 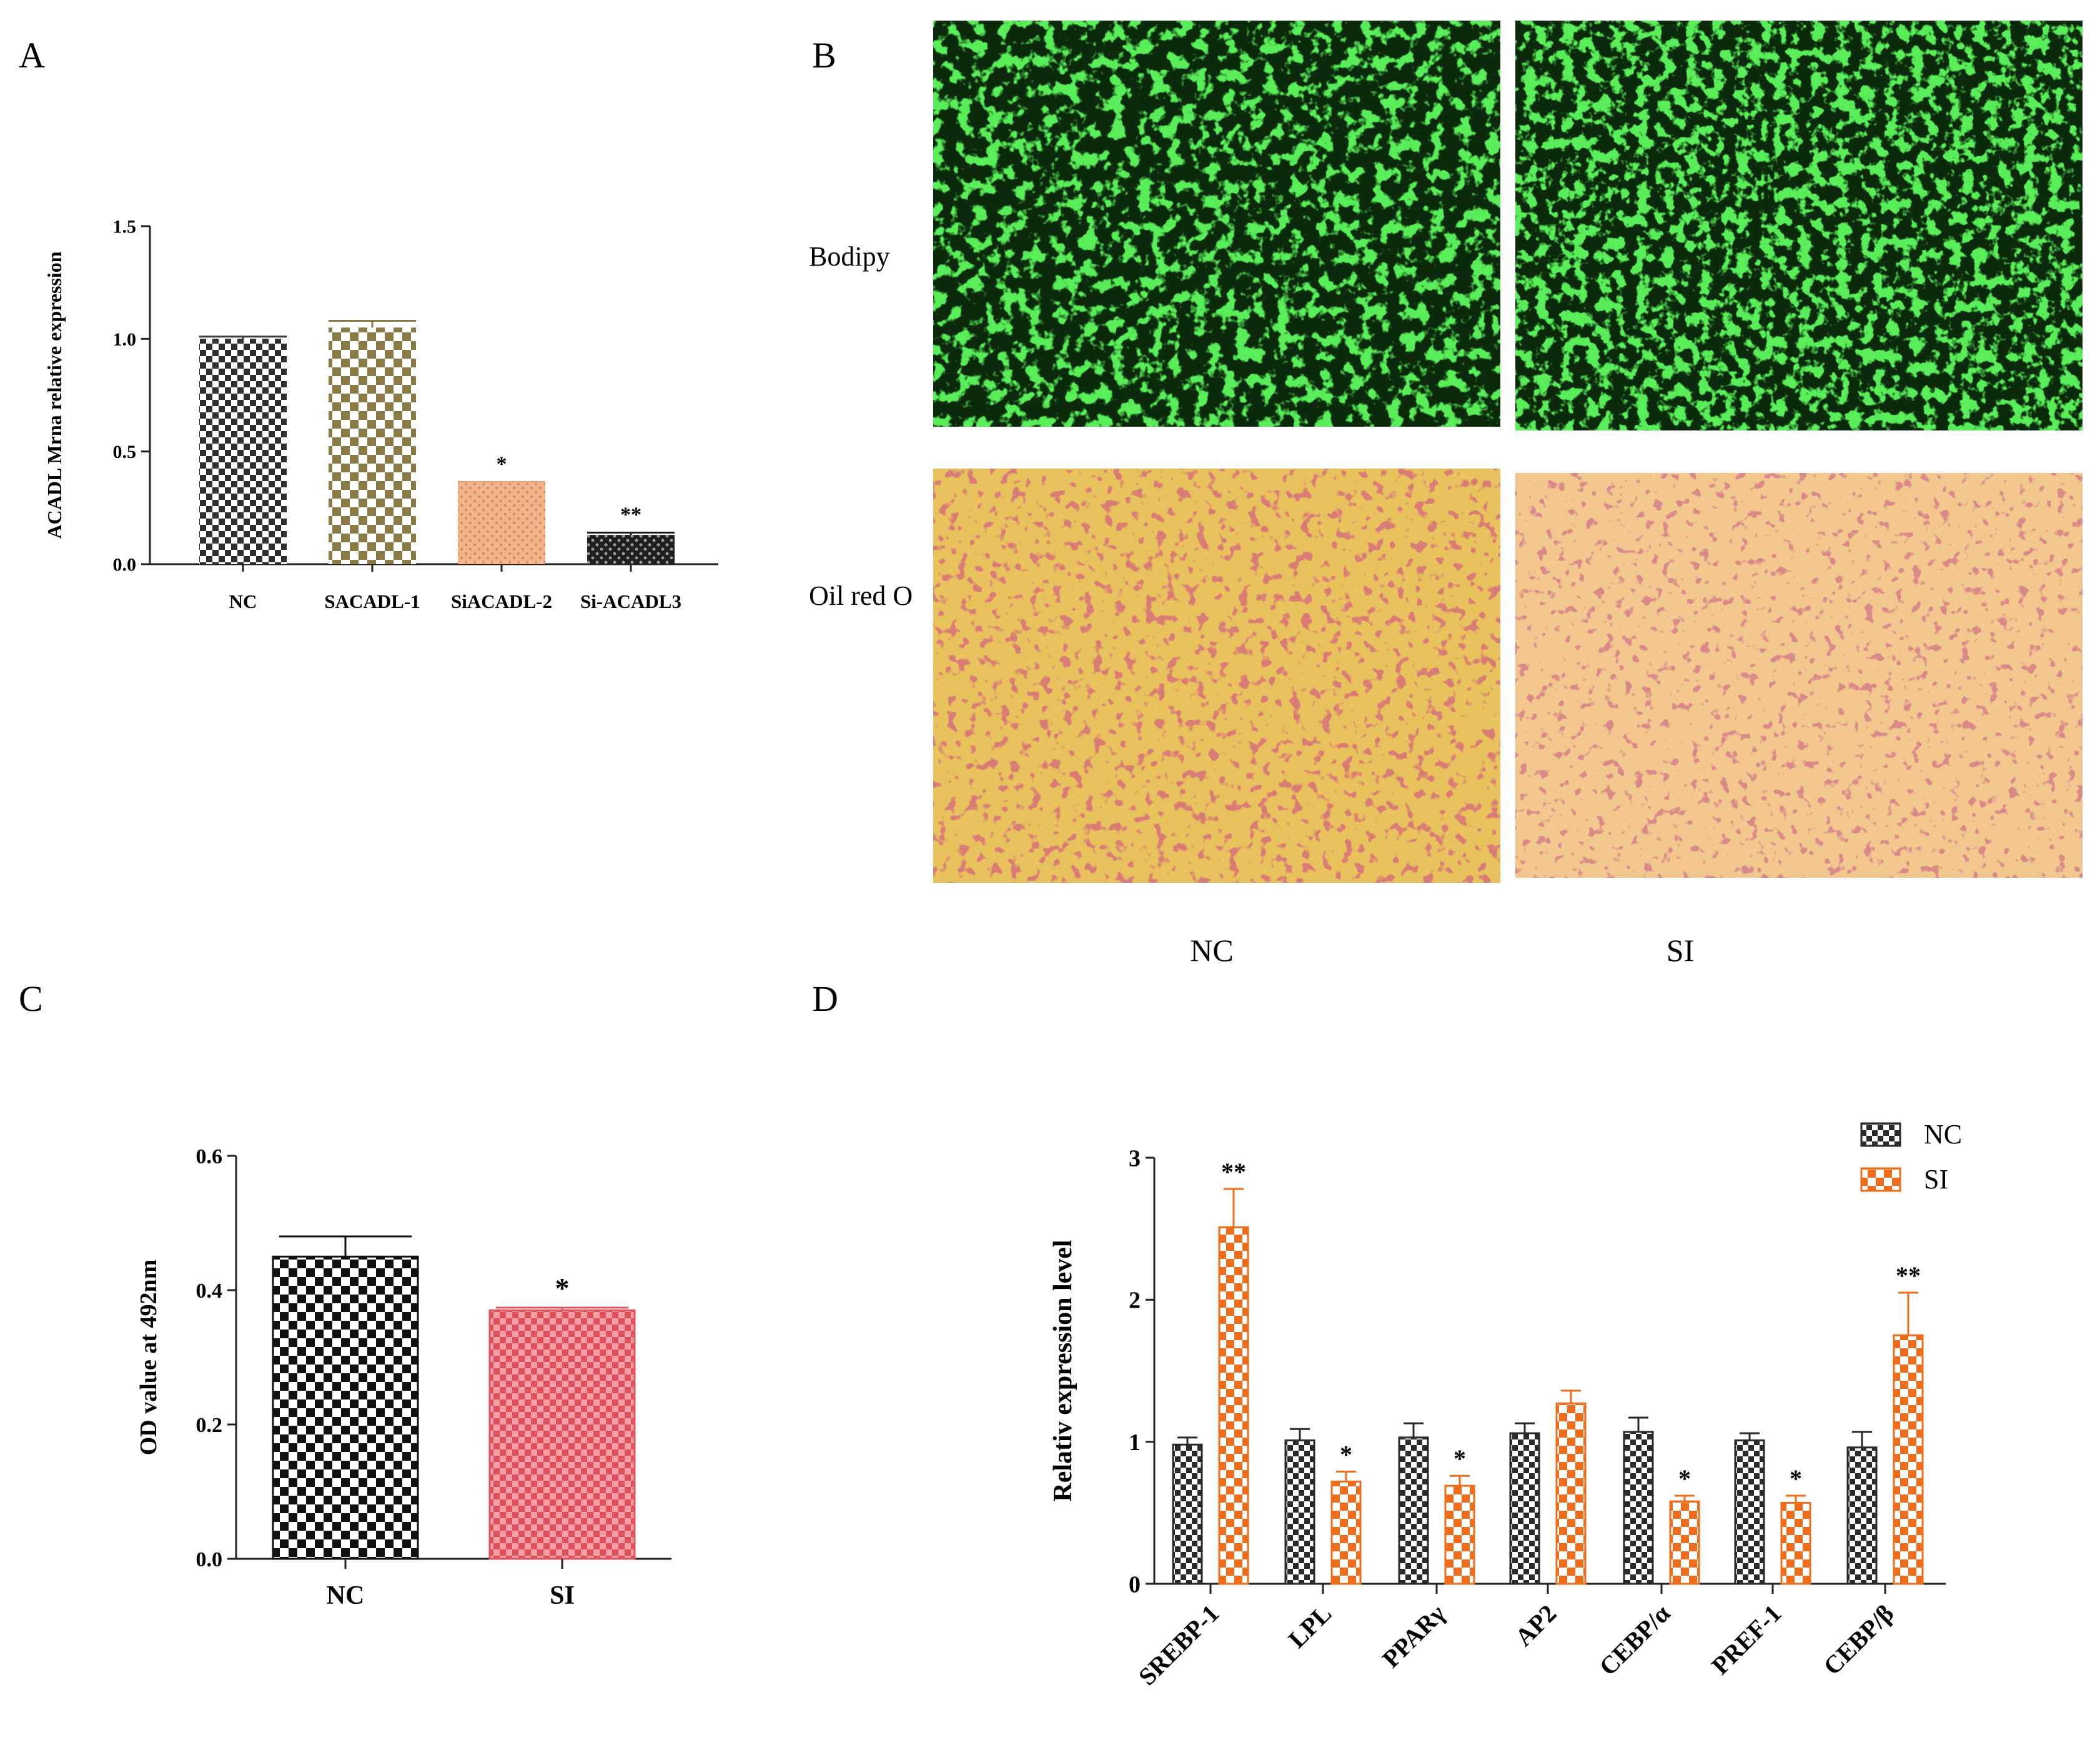 I want to click on y-tick-label: 0.4, so click(x=210, y=1291).